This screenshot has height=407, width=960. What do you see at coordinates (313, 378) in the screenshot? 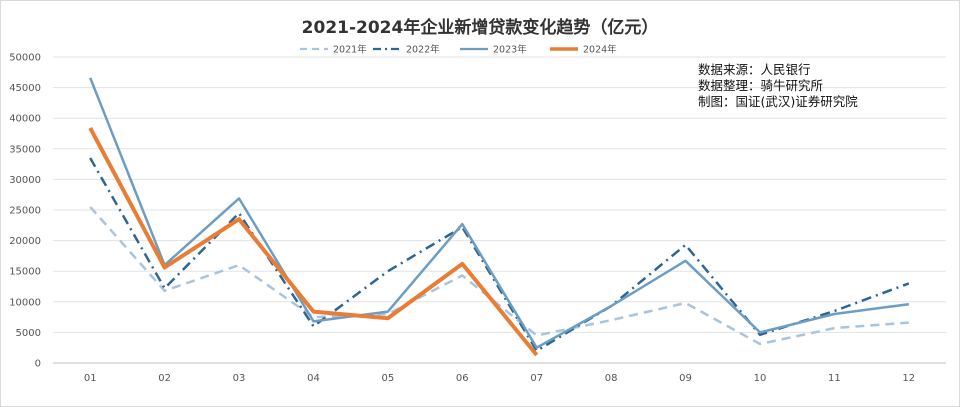
I see `x-tick-label: 04` at bounding box center [313, 378].